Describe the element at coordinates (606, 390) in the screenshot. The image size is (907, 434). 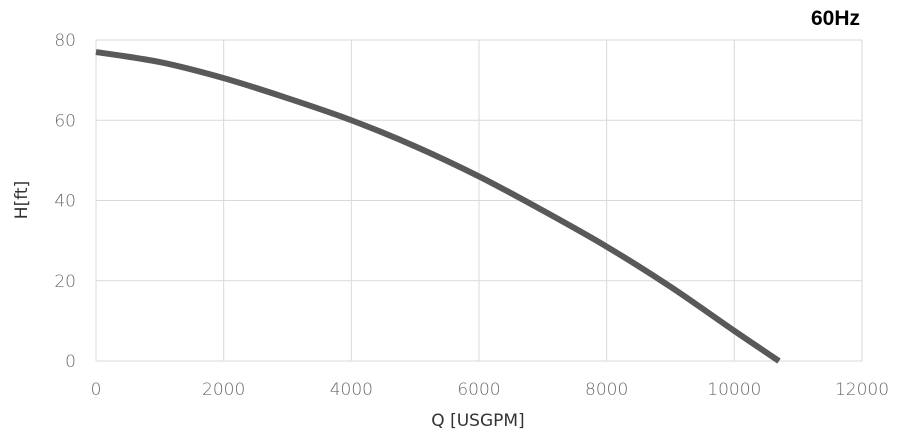
I see `x-tick-label-4: 8000` at that location.